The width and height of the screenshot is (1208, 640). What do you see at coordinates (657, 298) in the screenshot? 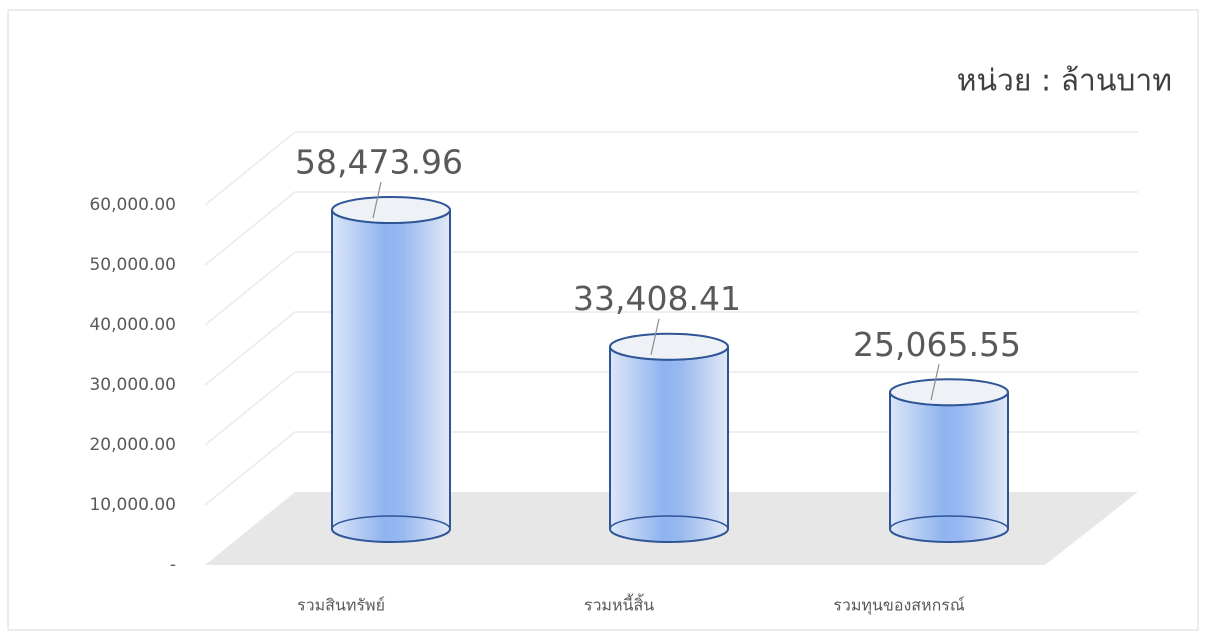
I see `data-label: 33,408.41` at bounding box center [657, 298].